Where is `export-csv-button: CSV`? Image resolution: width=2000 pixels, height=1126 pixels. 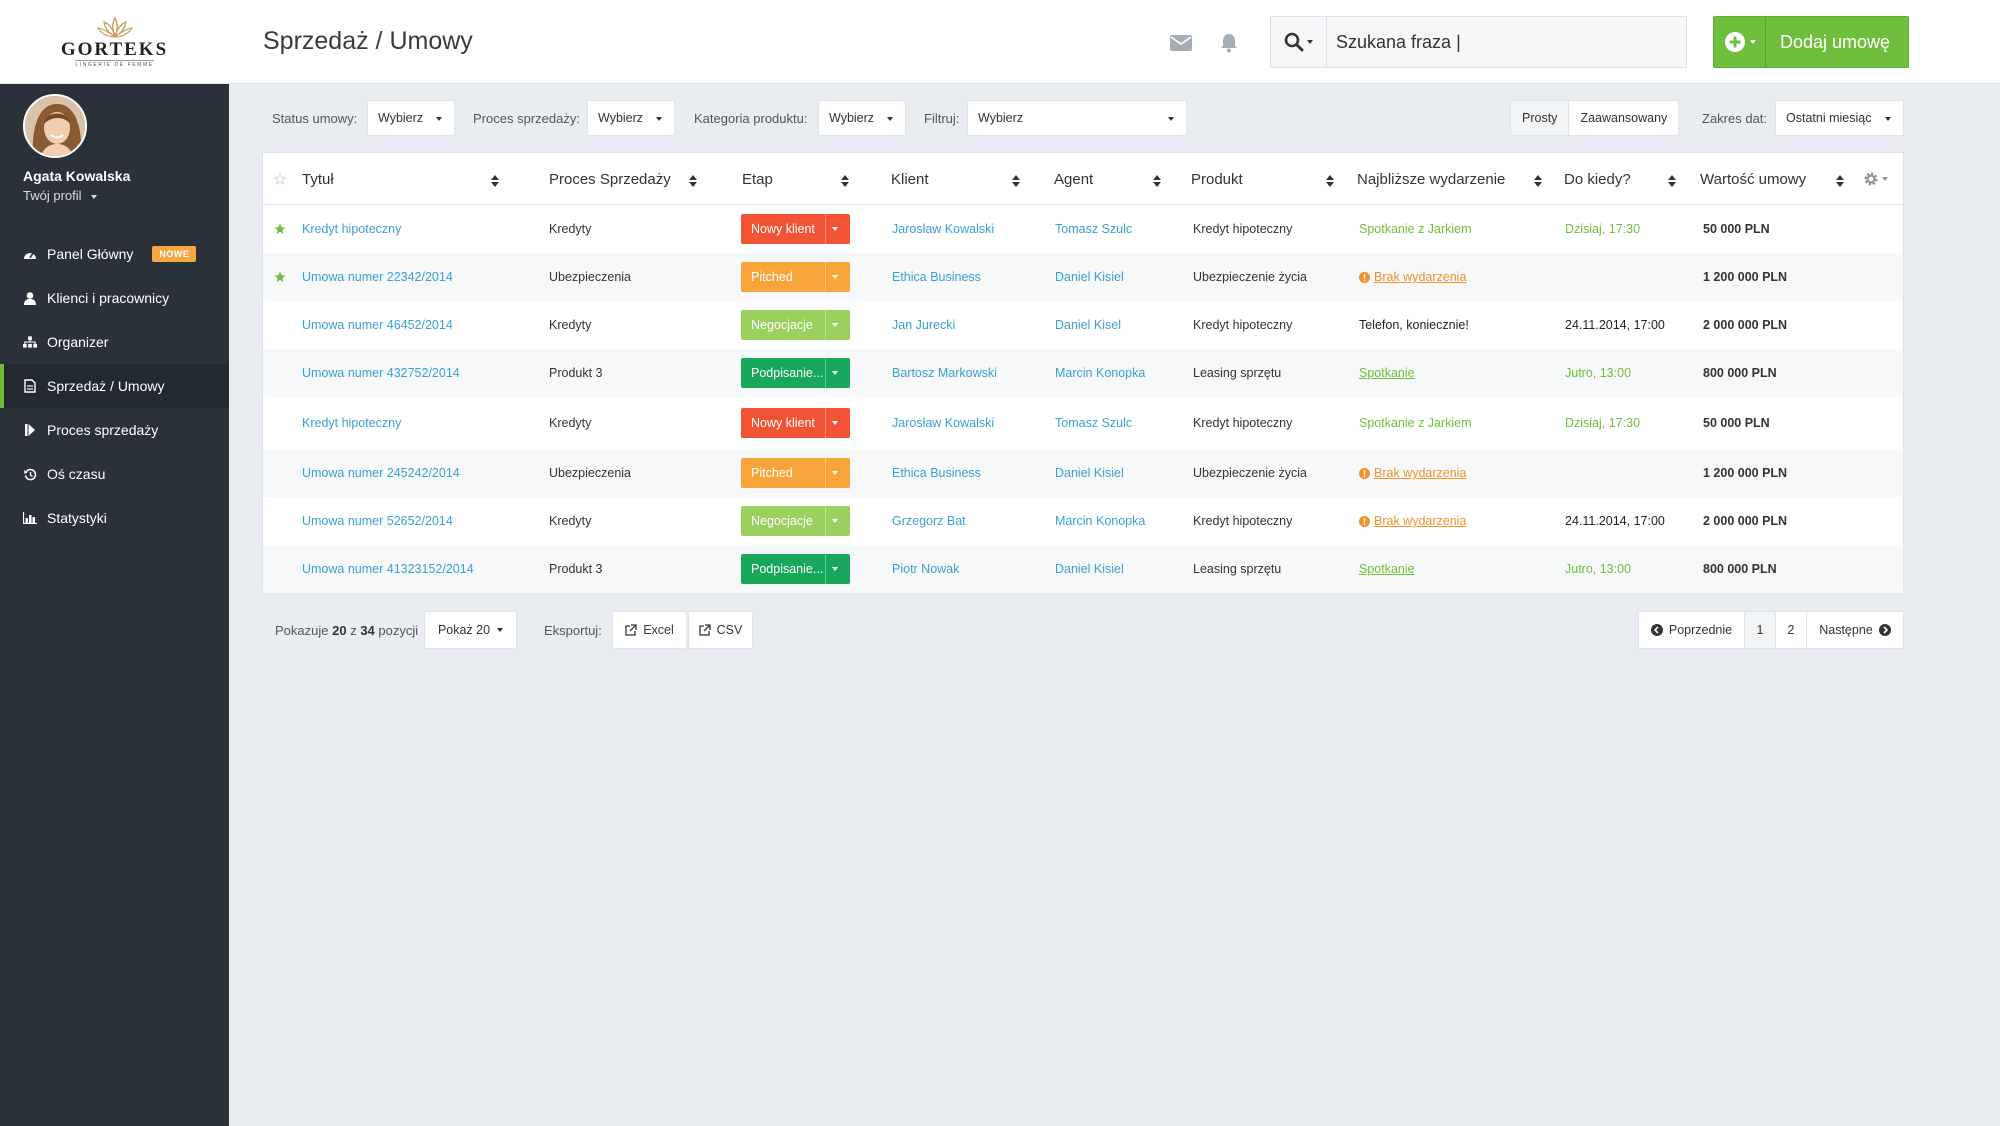 export-csv-button: CSV is located at coordinates (720, 630).